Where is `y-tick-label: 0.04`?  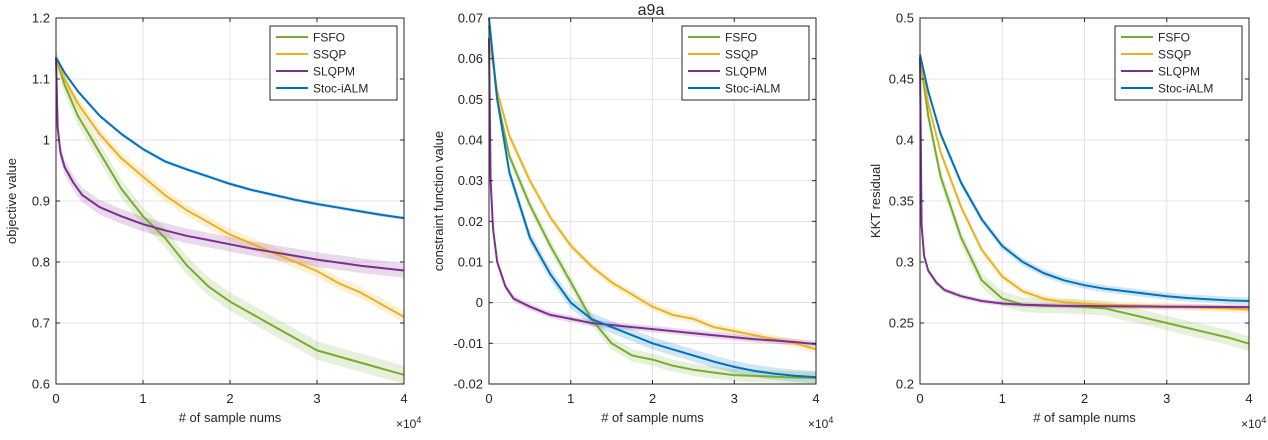 y-tick-label: 0.04 is located at coordinates (470, 140).